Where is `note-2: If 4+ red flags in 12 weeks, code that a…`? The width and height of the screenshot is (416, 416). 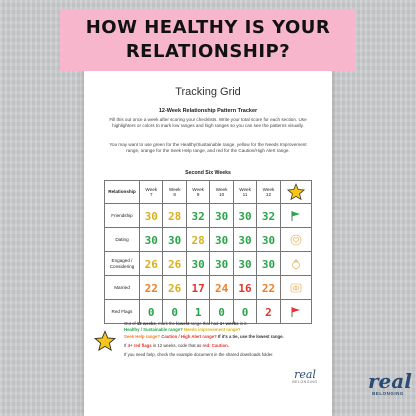
note-2: If 4+ red flags in 12 weeks, code that a… is located at coordinates (176, 345).